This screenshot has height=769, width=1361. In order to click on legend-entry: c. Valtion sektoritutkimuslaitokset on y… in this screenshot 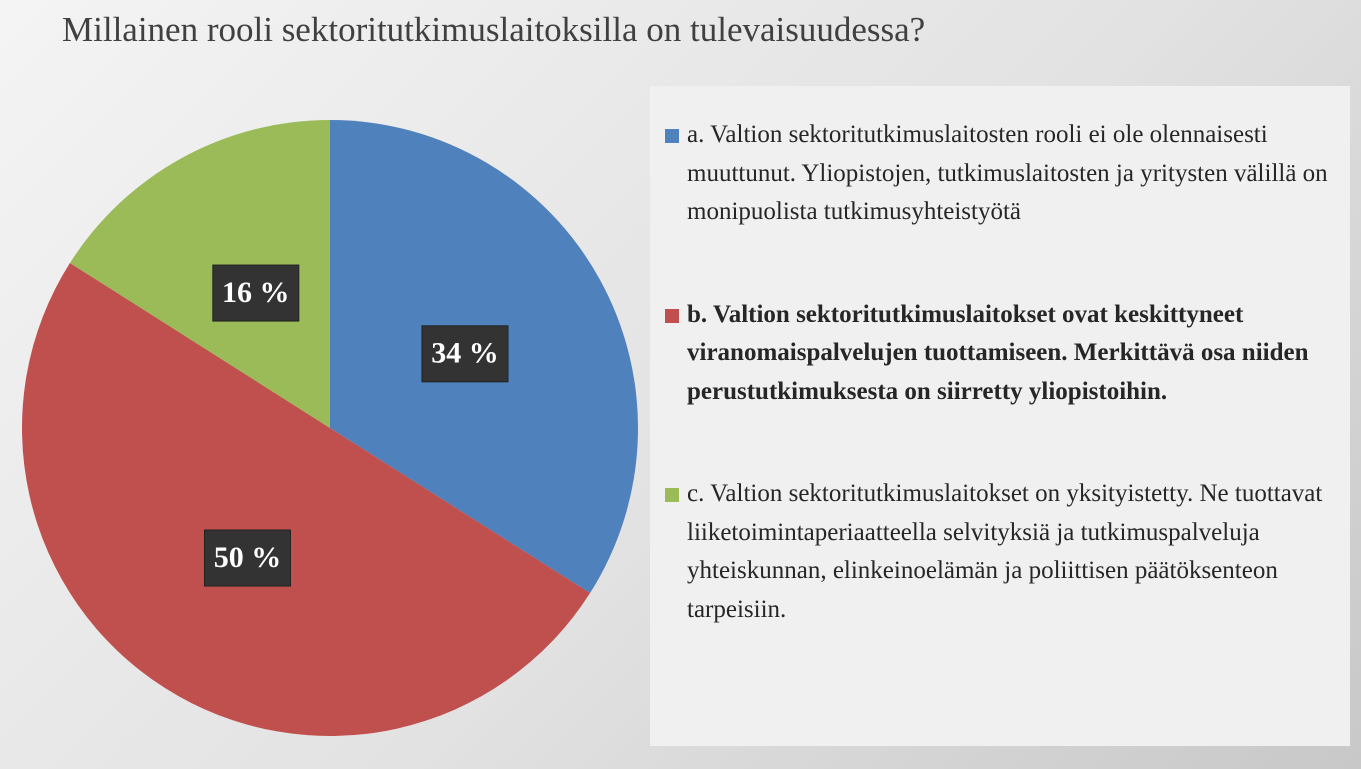, I will do `click(1000, 552)`.